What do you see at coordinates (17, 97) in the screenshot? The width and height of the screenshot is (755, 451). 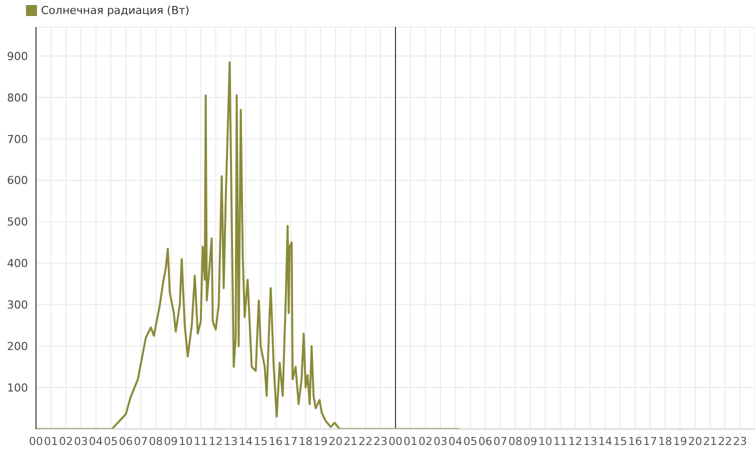 I see `y-tick-label: 800` at bounding box center [17, 97].